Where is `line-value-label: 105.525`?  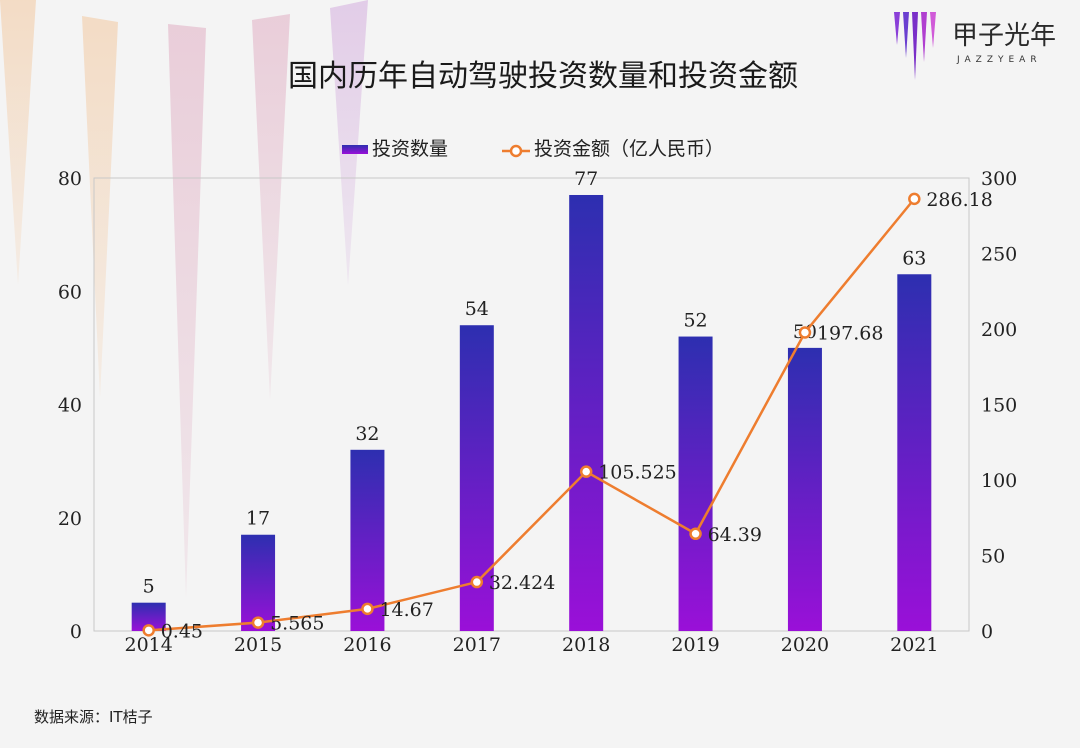 line-value-label: 105.525 is located at coordinates (637, 473).